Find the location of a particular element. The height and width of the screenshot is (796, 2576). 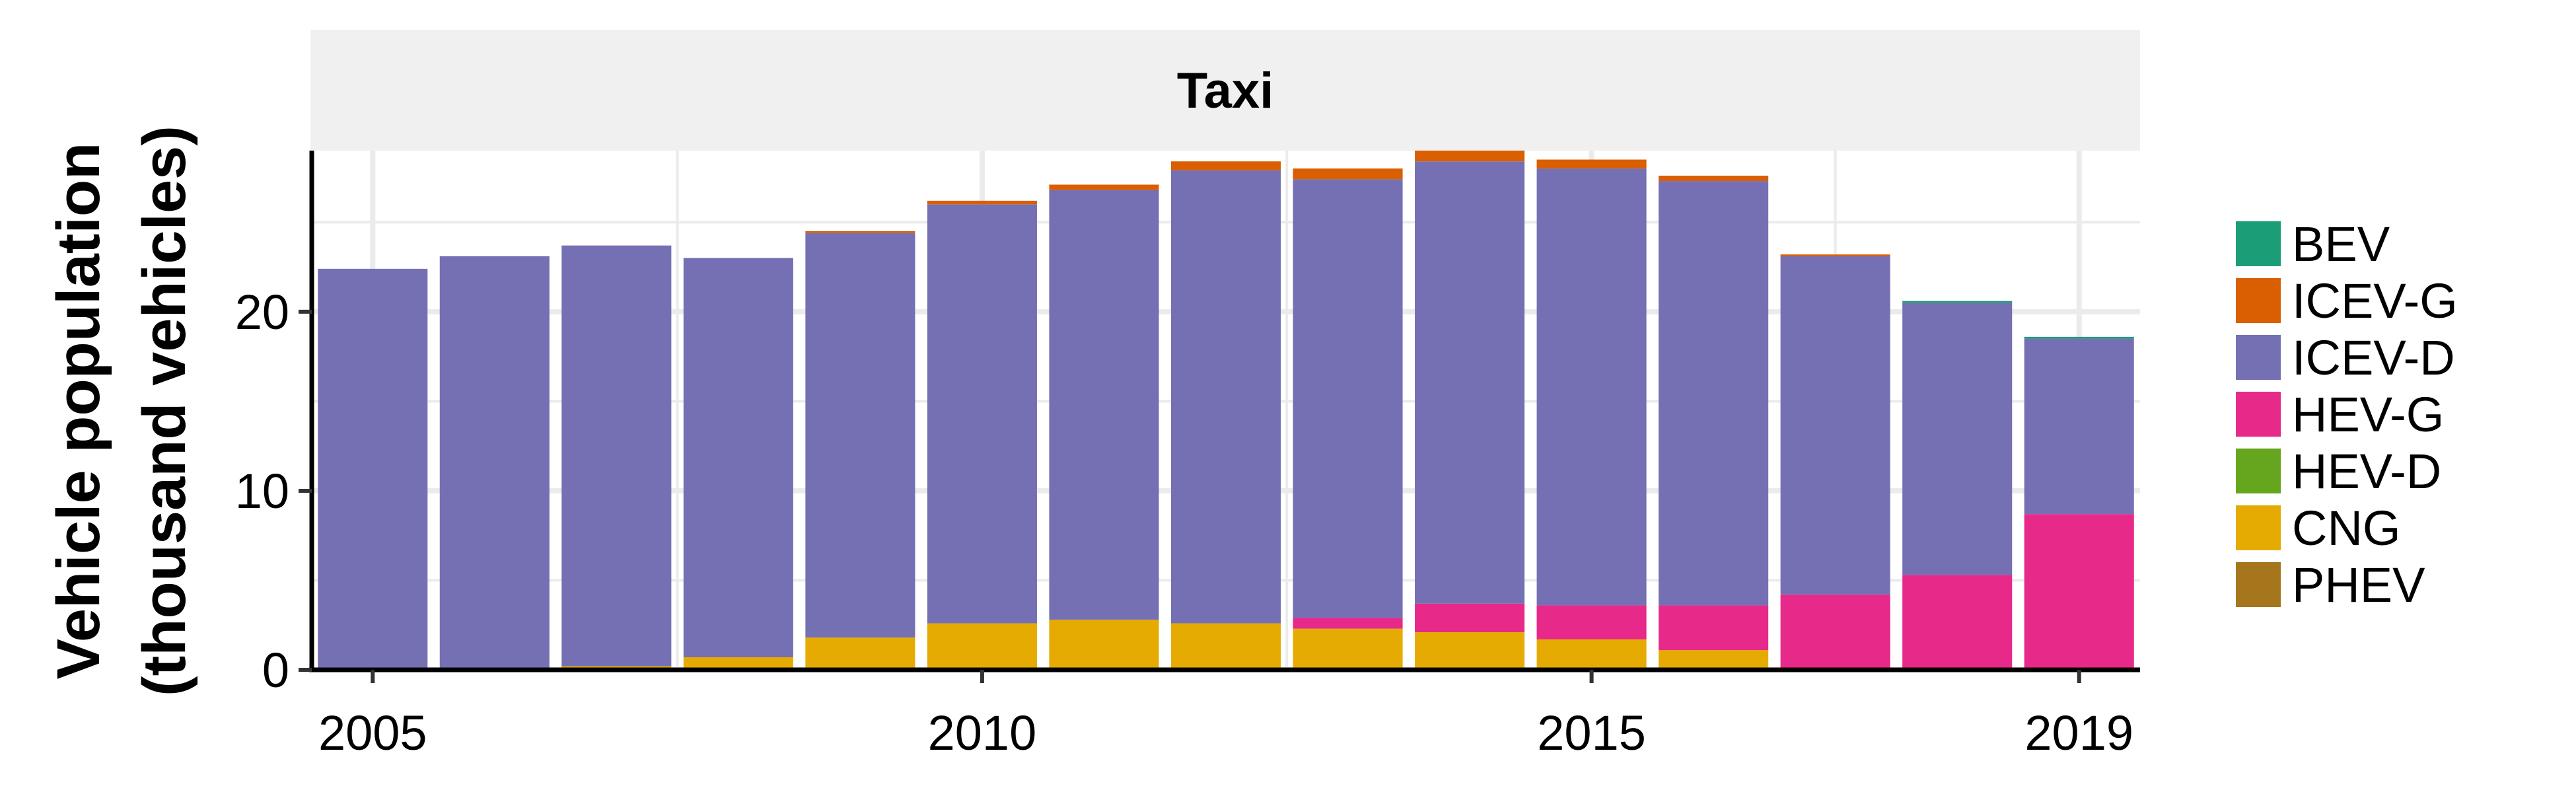

bar-icev-d-2014 is located at coordinates (1470, 382).